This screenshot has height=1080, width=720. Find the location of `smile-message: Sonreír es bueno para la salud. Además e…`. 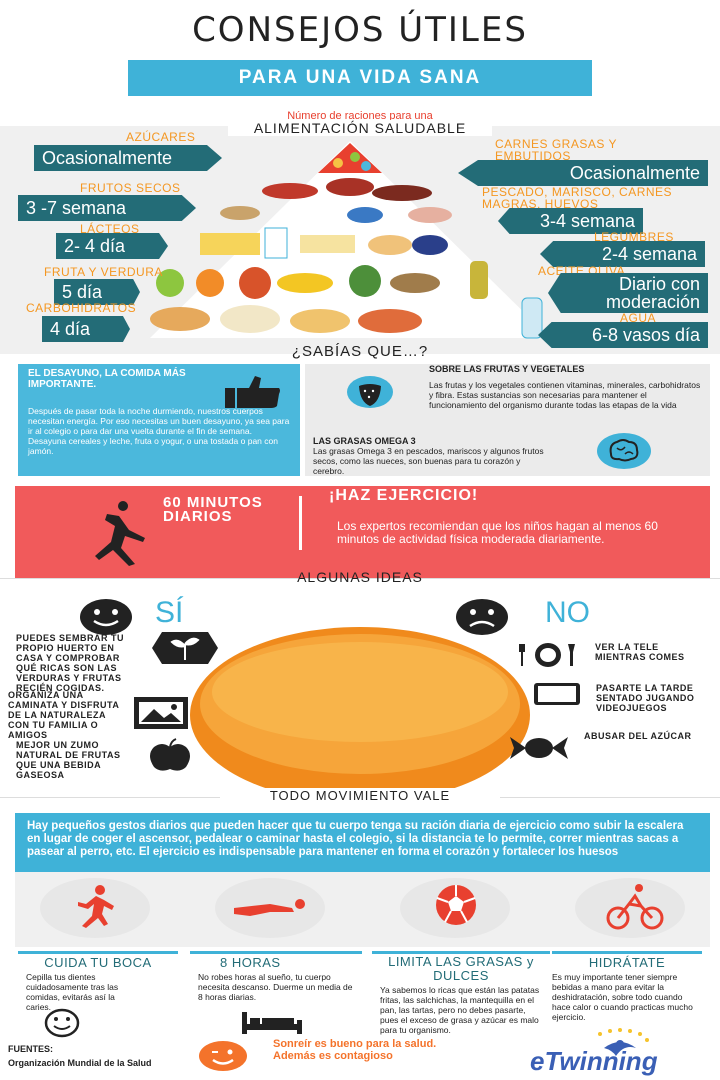

smile-message: Sonreír es bueno para la salud. Además e… is located at coordinates (355, 1050).